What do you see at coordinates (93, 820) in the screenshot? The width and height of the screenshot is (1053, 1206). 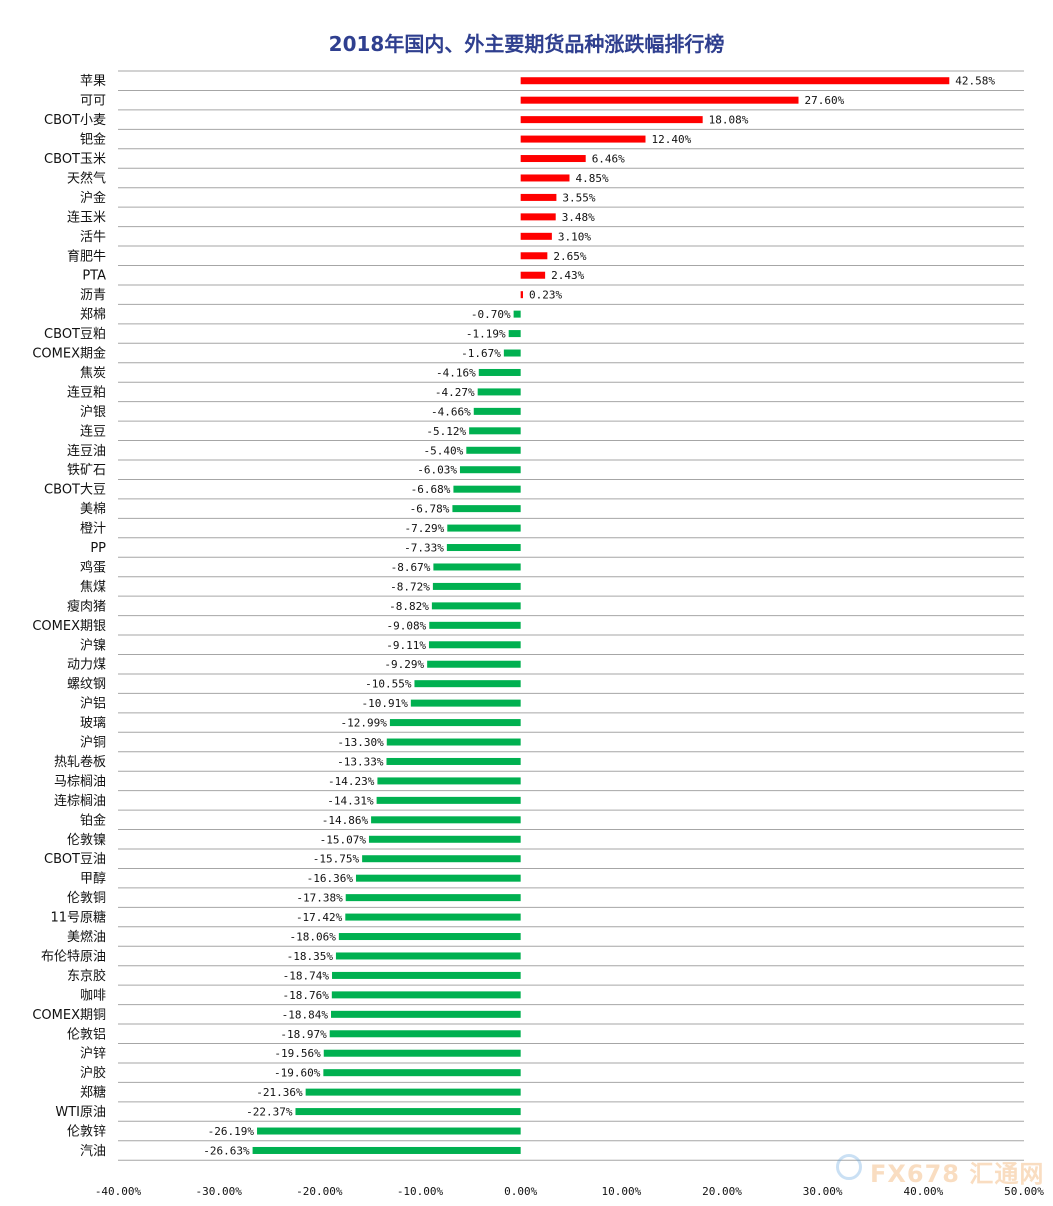 I see `category-label: 铂金` at bounding box center [93, 820].